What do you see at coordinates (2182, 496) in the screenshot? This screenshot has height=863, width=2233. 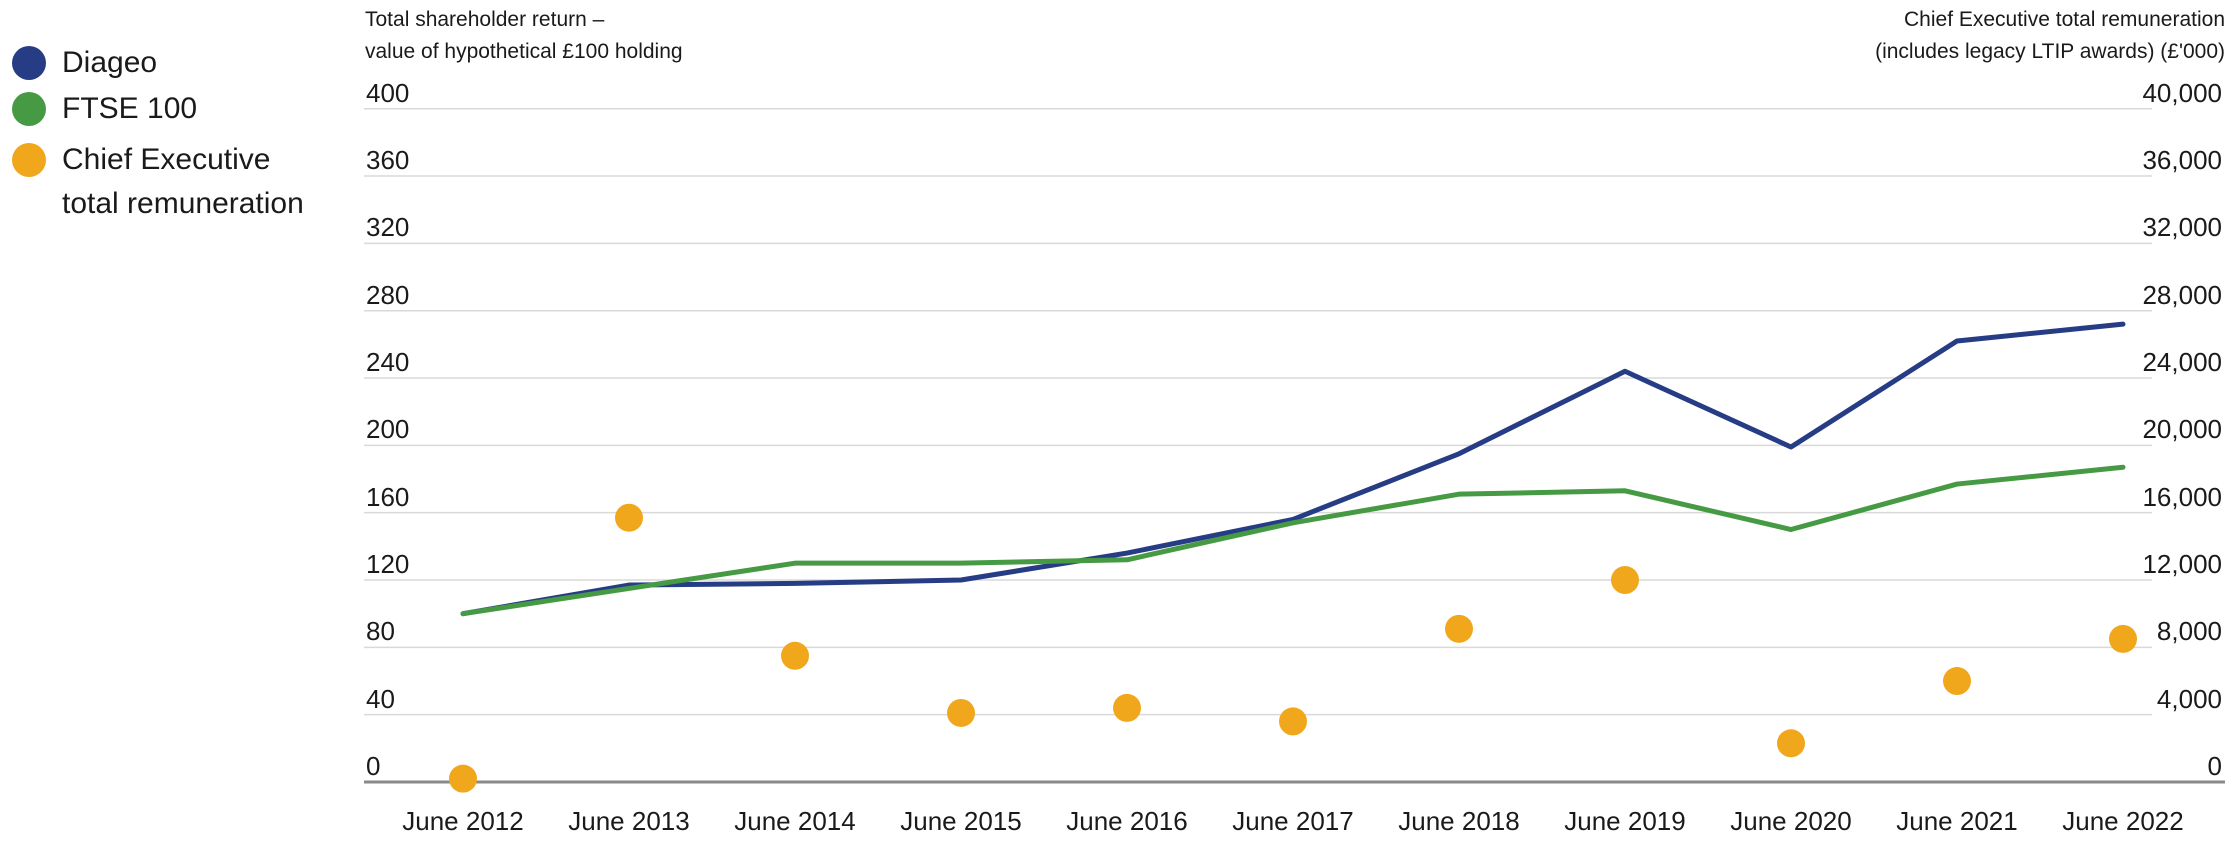 I see `right-axis-tick-16000: 16,000` at bounding box center [2182, 496].